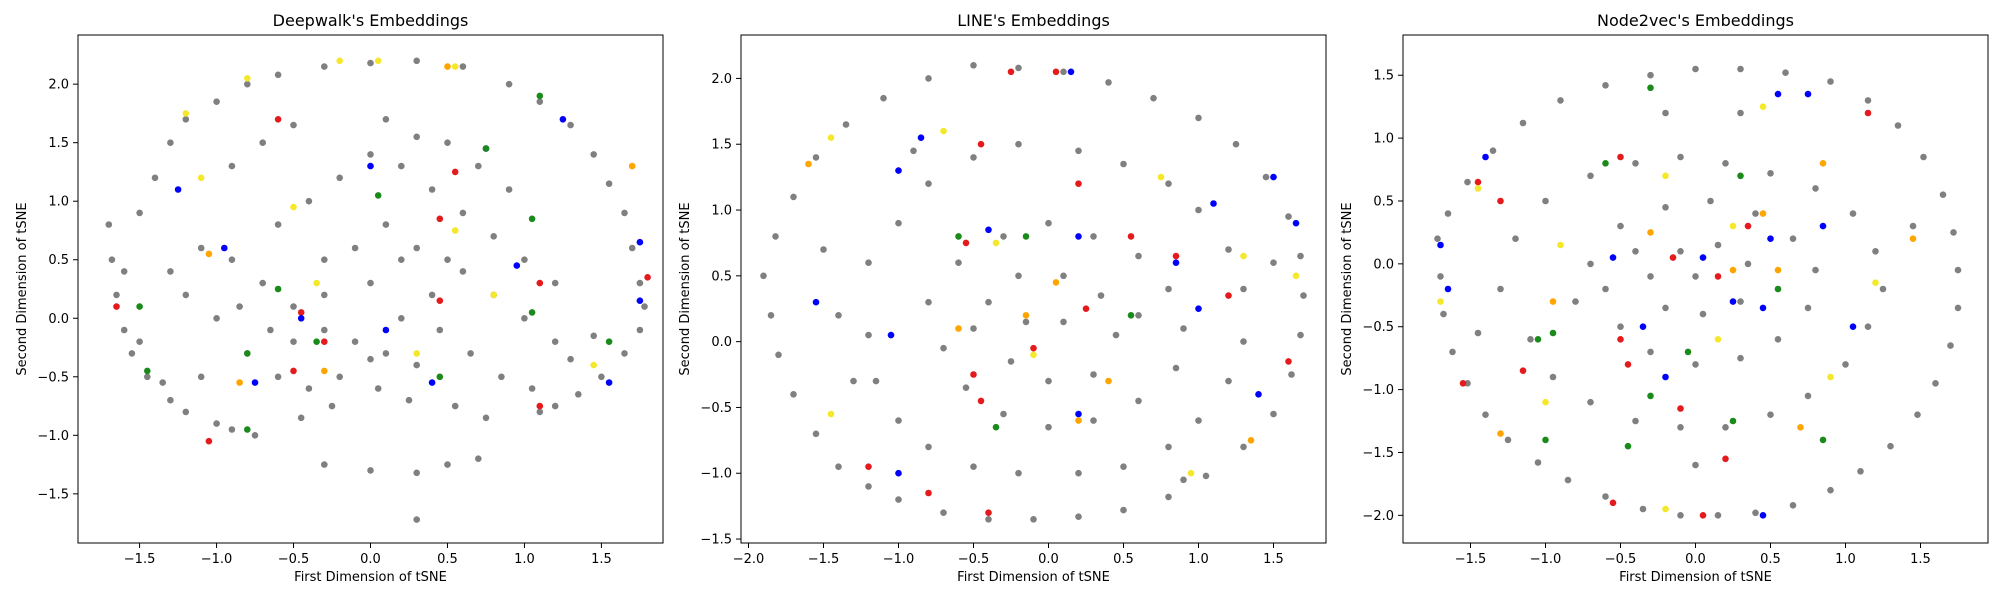 Image resolution: width=2000 pixels, height=600 pixels. What do you see at coordinates (1823, 163) in the screenshot?
I see `node2vec-point-orange` at bounding box center [1823, 163].